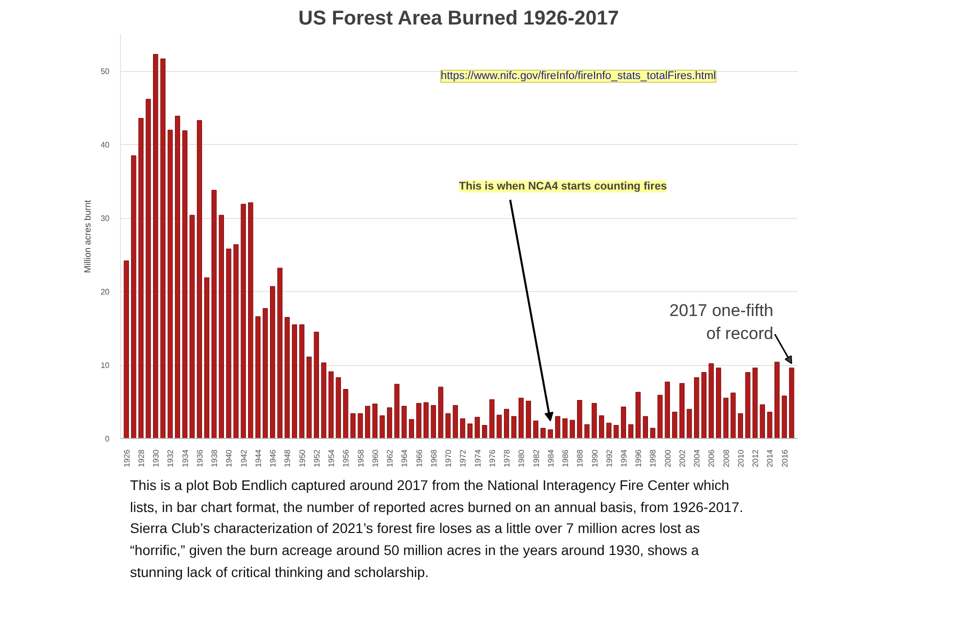  Describe the element at coordinates (551, 458) in the screenshot. I see `x-tick-label: 1984` at that location.